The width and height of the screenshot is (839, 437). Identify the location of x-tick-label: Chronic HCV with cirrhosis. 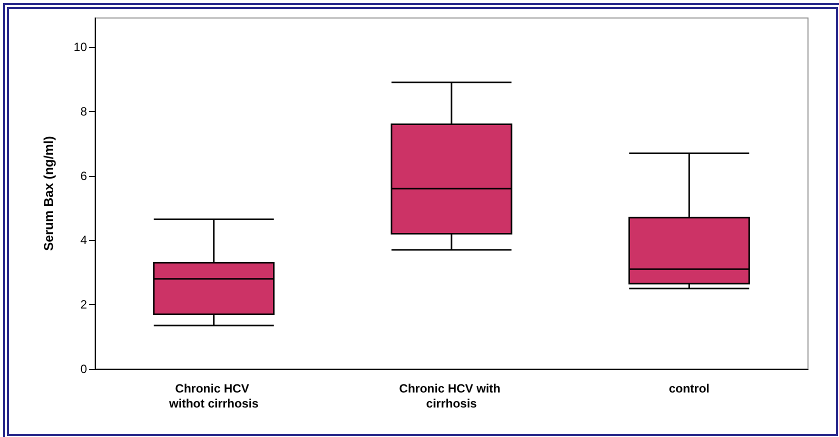
(451, 396).